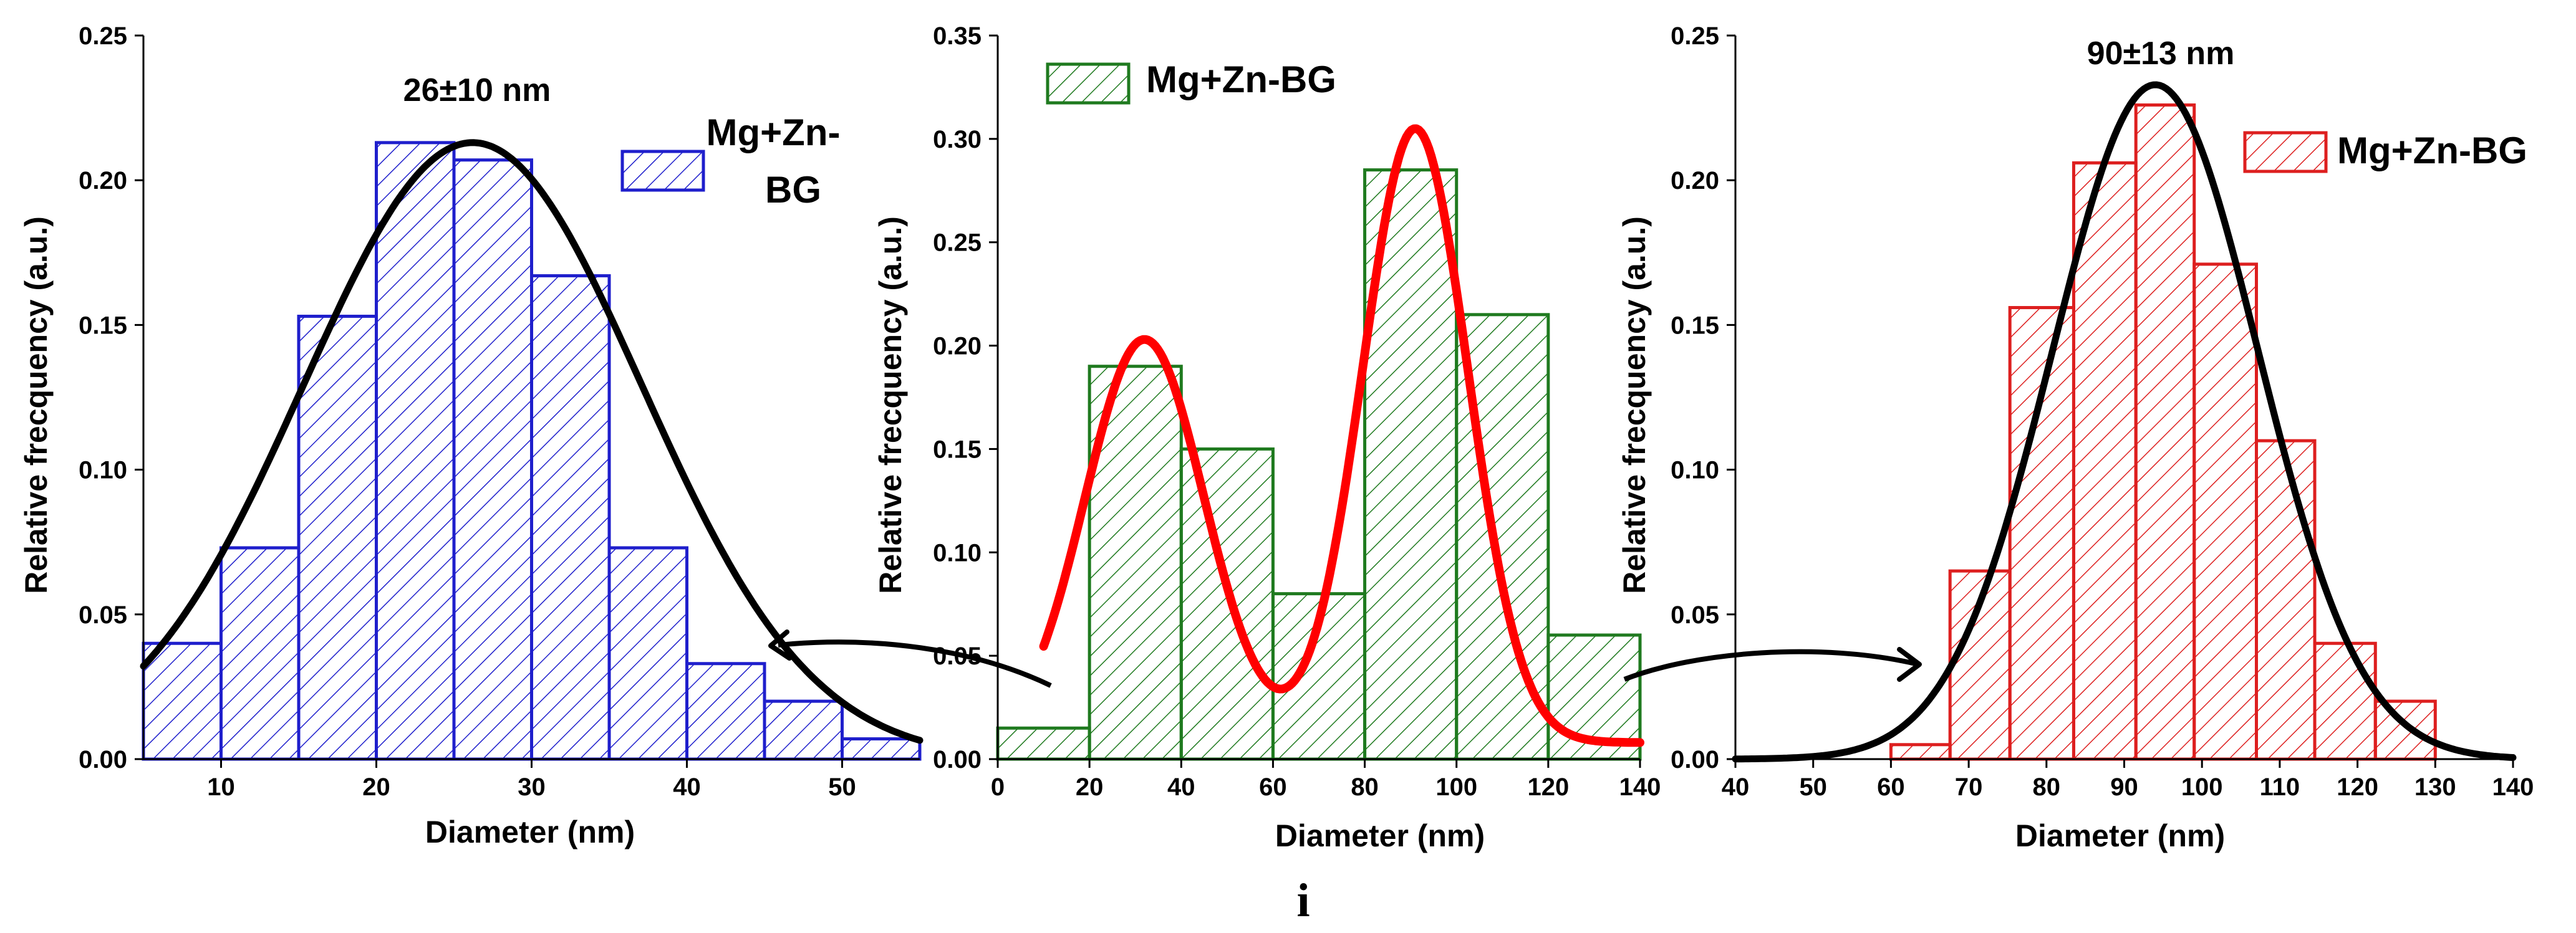 This screenshot has height=933, width=2576. I want to click on x-tick-label-right: 90, so click(2124, 787).